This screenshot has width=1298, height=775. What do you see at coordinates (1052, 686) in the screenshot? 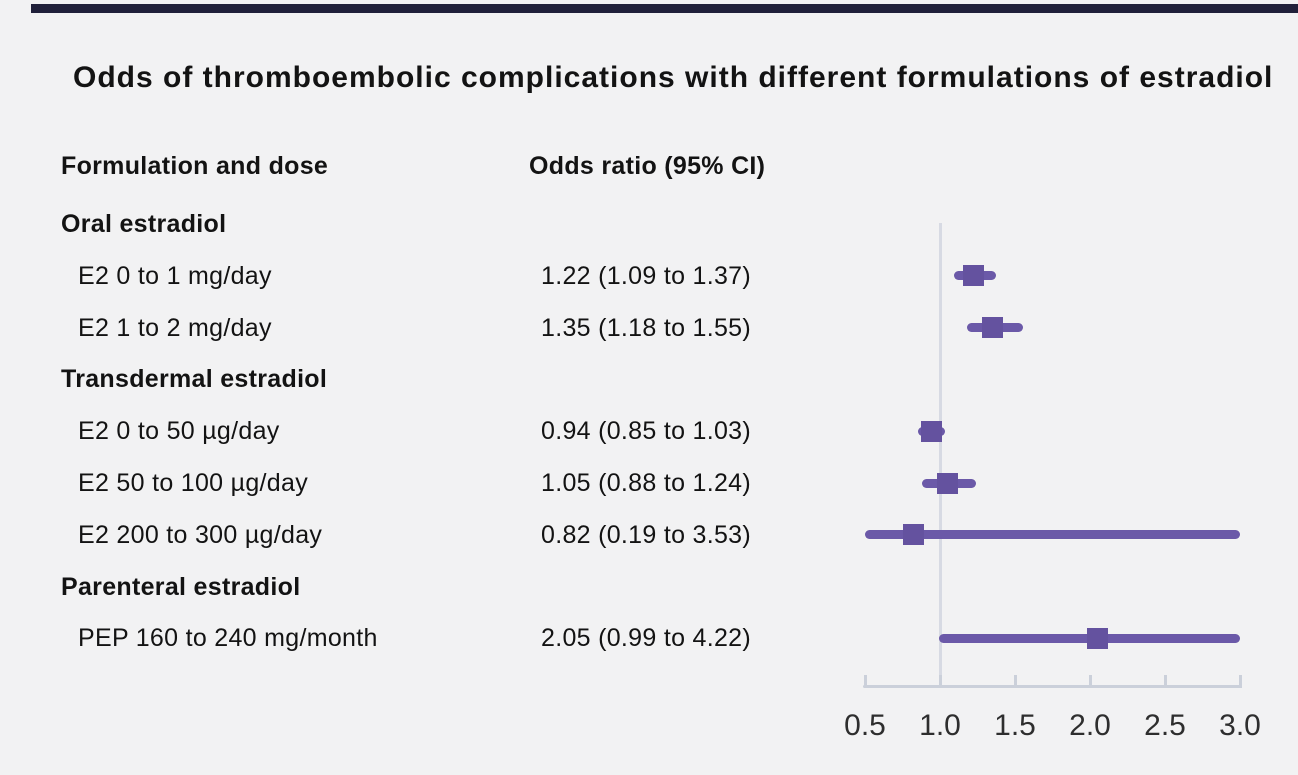
I see `x-axis-baseline` at bounding box center [1052, 686].